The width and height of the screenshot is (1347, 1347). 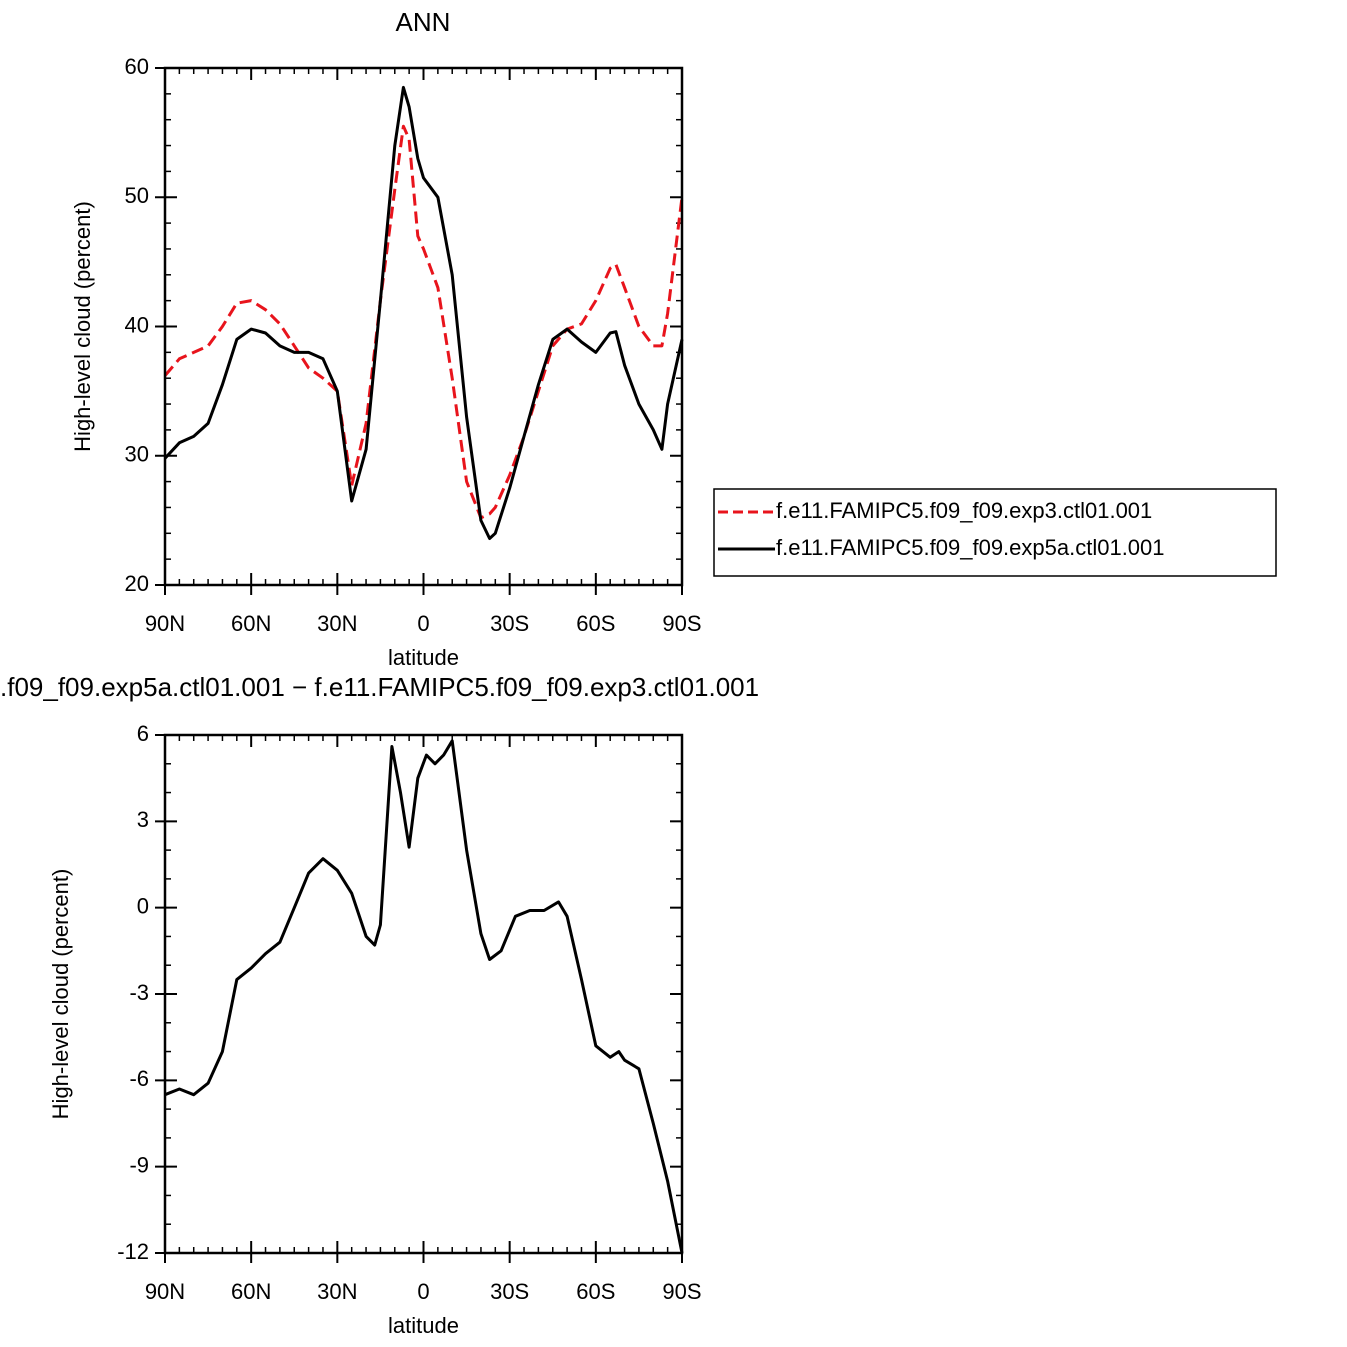 I want to click on legend-label: f.e11.FAMIPC5.f09_f09.exp3.ctl01.001, so click(x=964, y=510).